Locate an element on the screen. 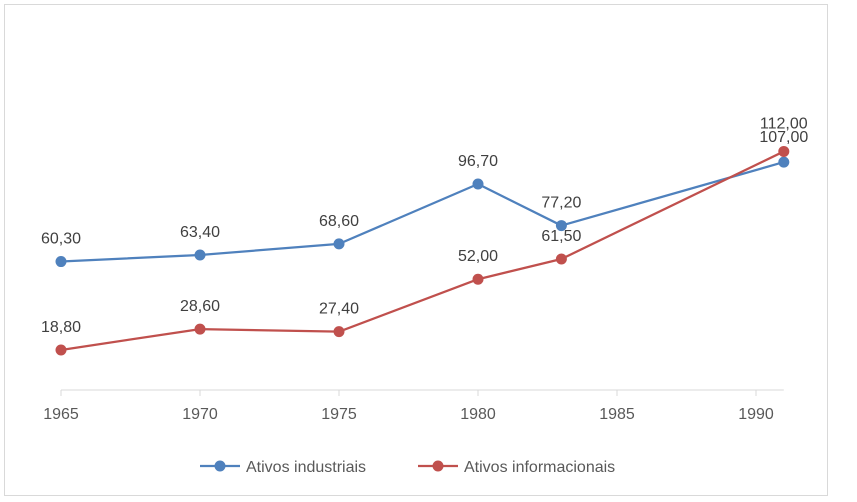 The height and width of the screenshot is (502, 857). data-label: 61,50 is located at coordinates (561, 236).